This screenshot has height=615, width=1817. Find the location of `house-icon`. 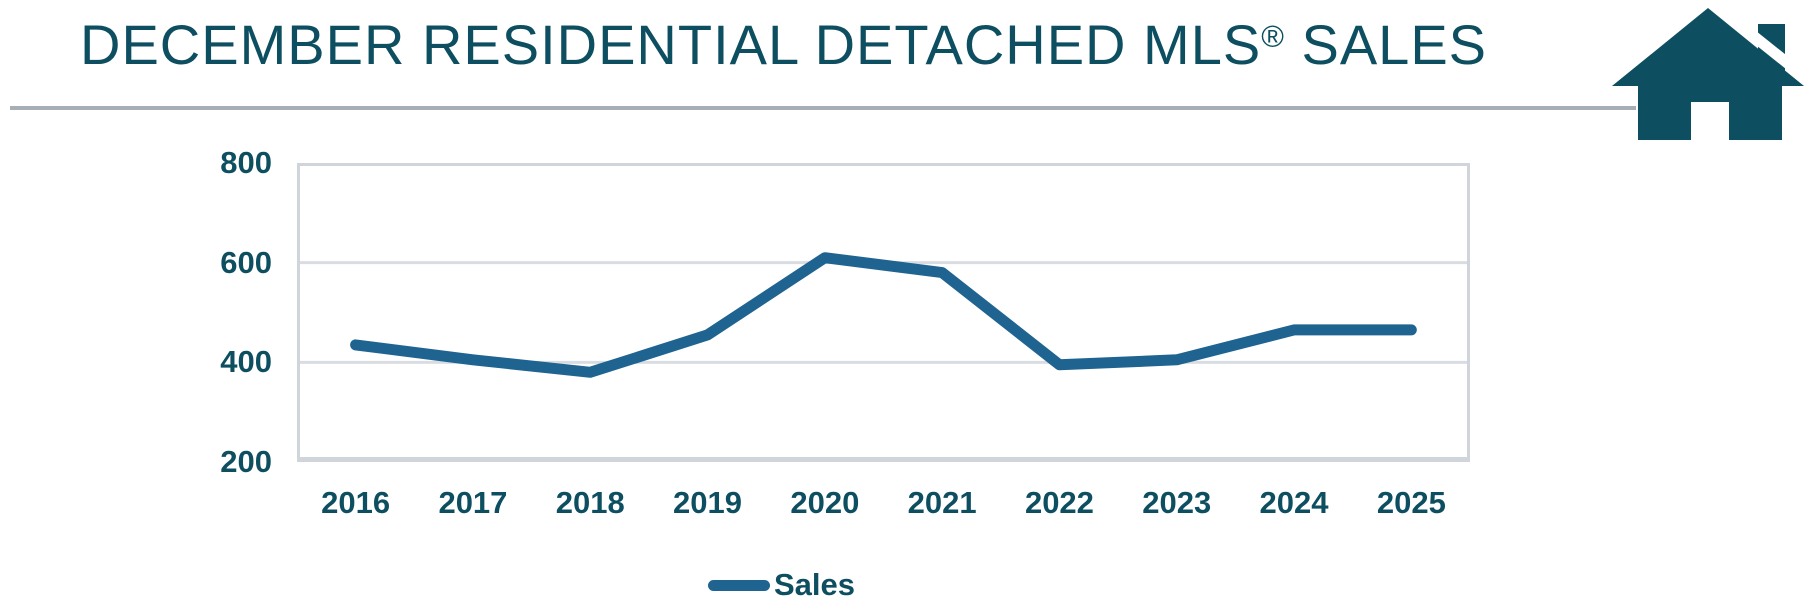

house-icon is located at coordinates (1710, 74).